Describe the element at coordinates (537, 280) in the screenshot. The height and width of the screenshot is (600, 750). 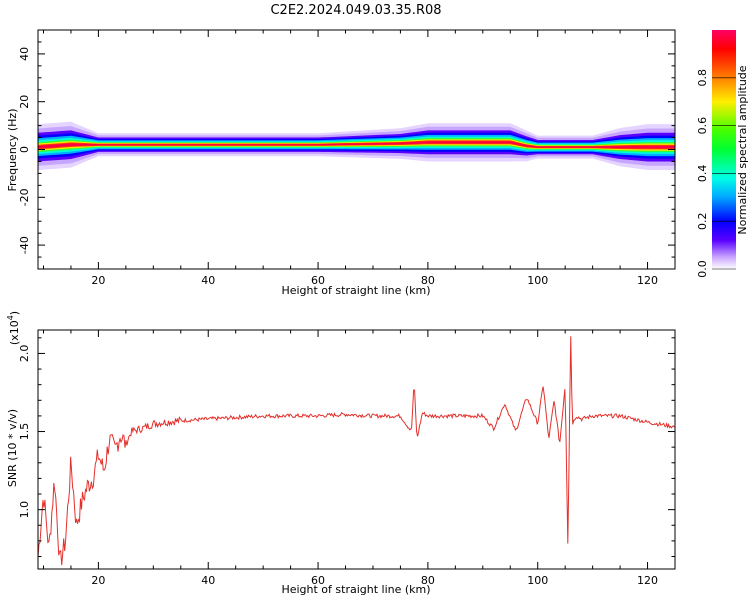
I see `spectrogram-x-tick-label: 100` at that location.